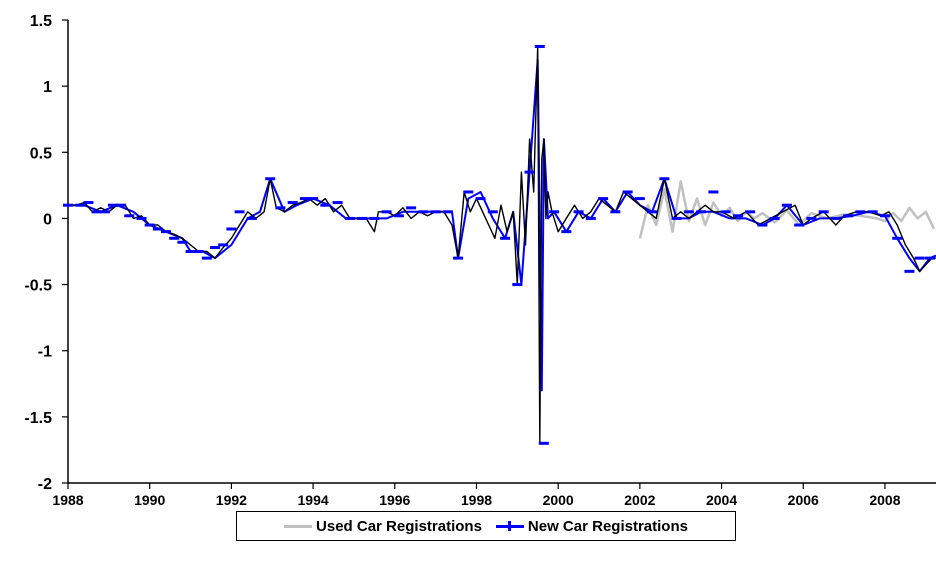 This screenshot has height=572, width=936. I want to click on legend-item-used: Used Car Registrations, so click(383, 526).